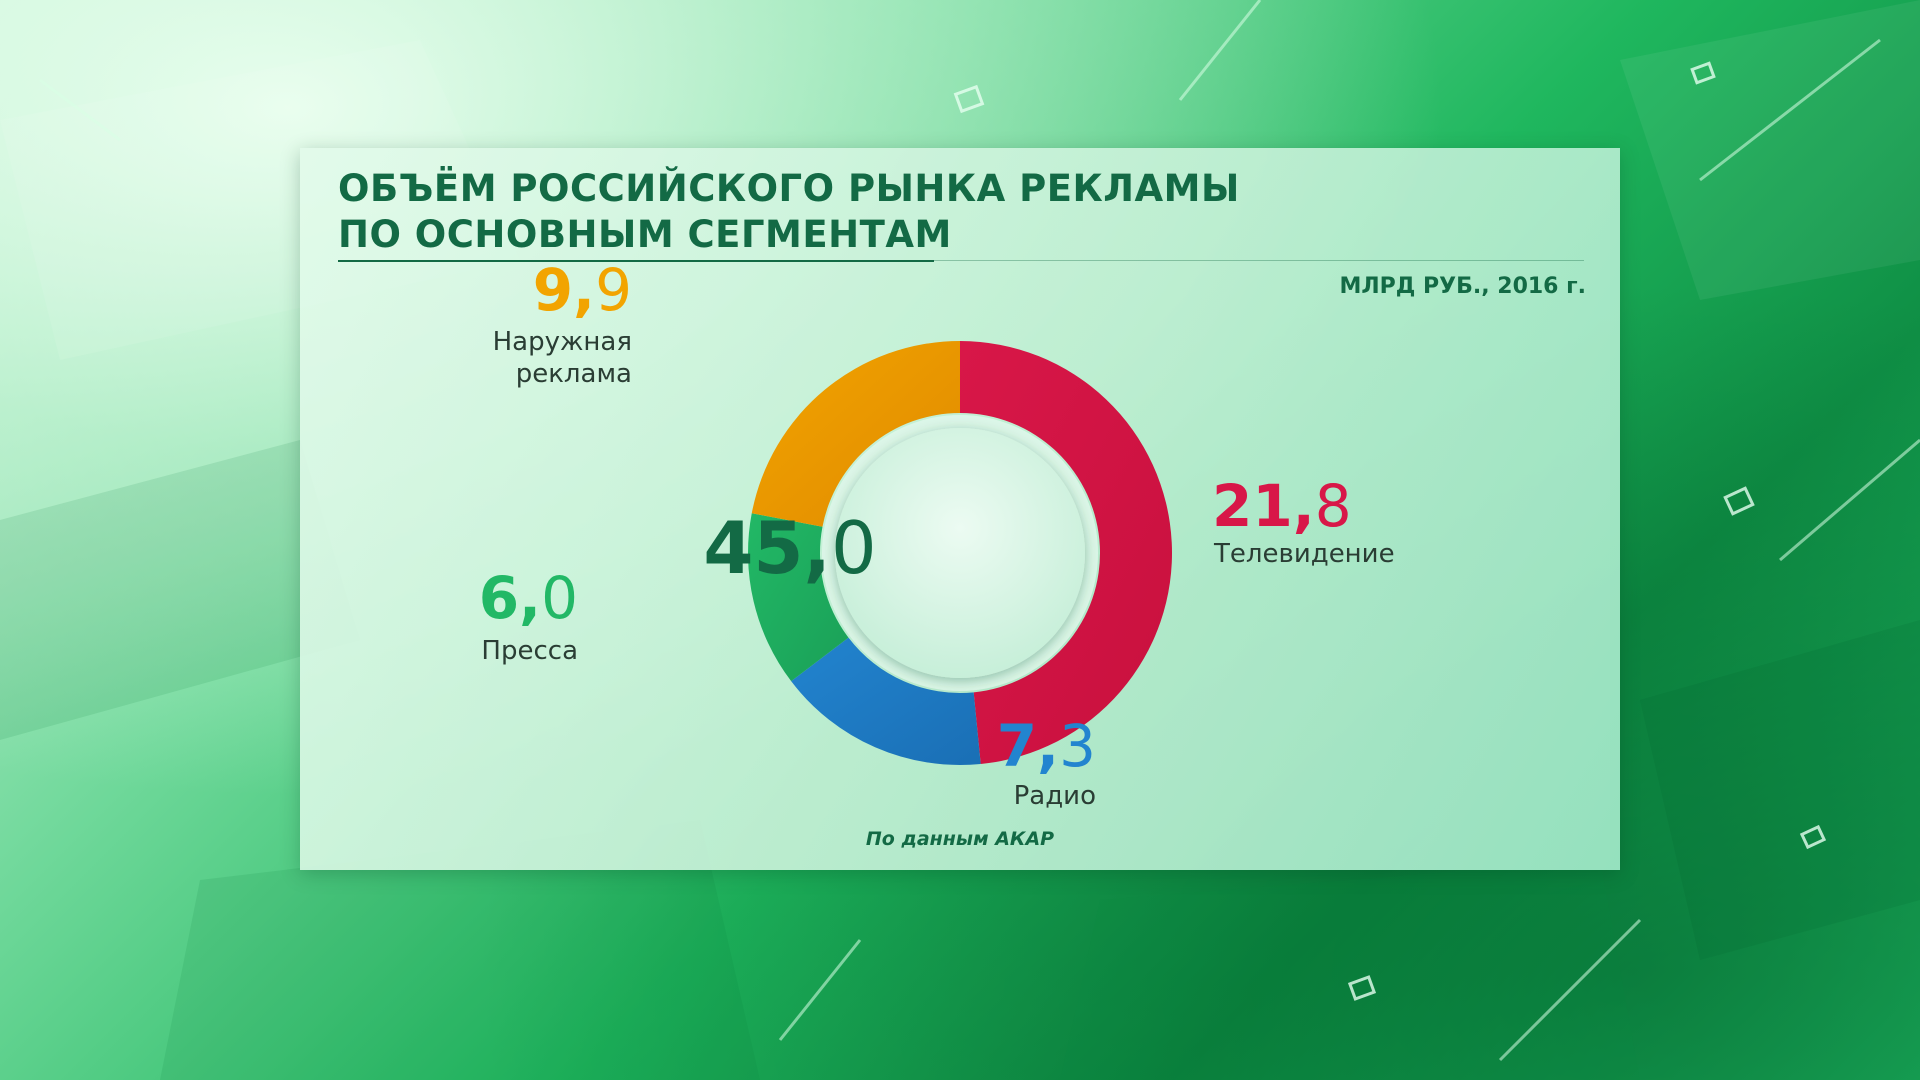 Image resolution: width=1920 pixels, height=1080 pixels. I want to click on total-value: 45,0, so click(790, 548).